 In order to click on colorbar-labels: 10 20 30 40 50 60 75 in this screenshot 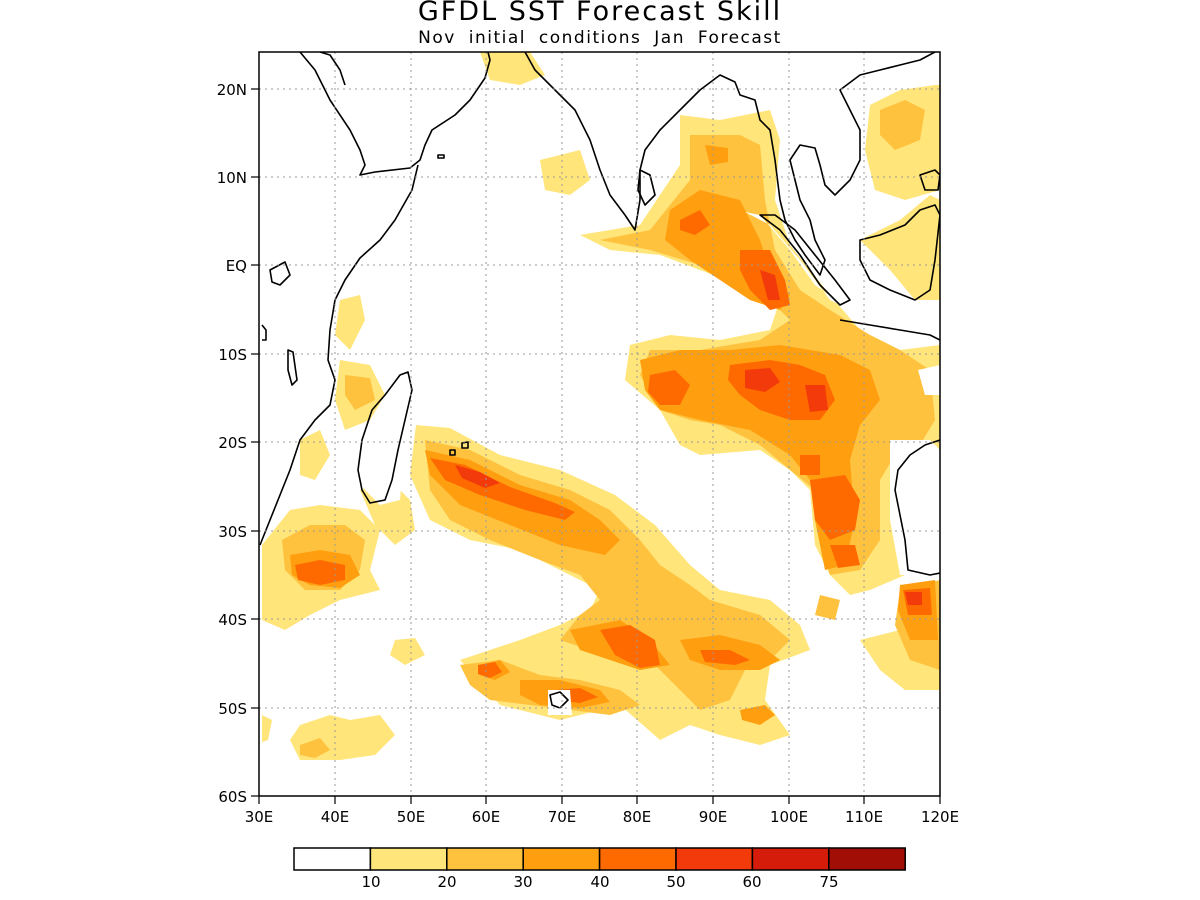, I will do `click(599, 882)`.